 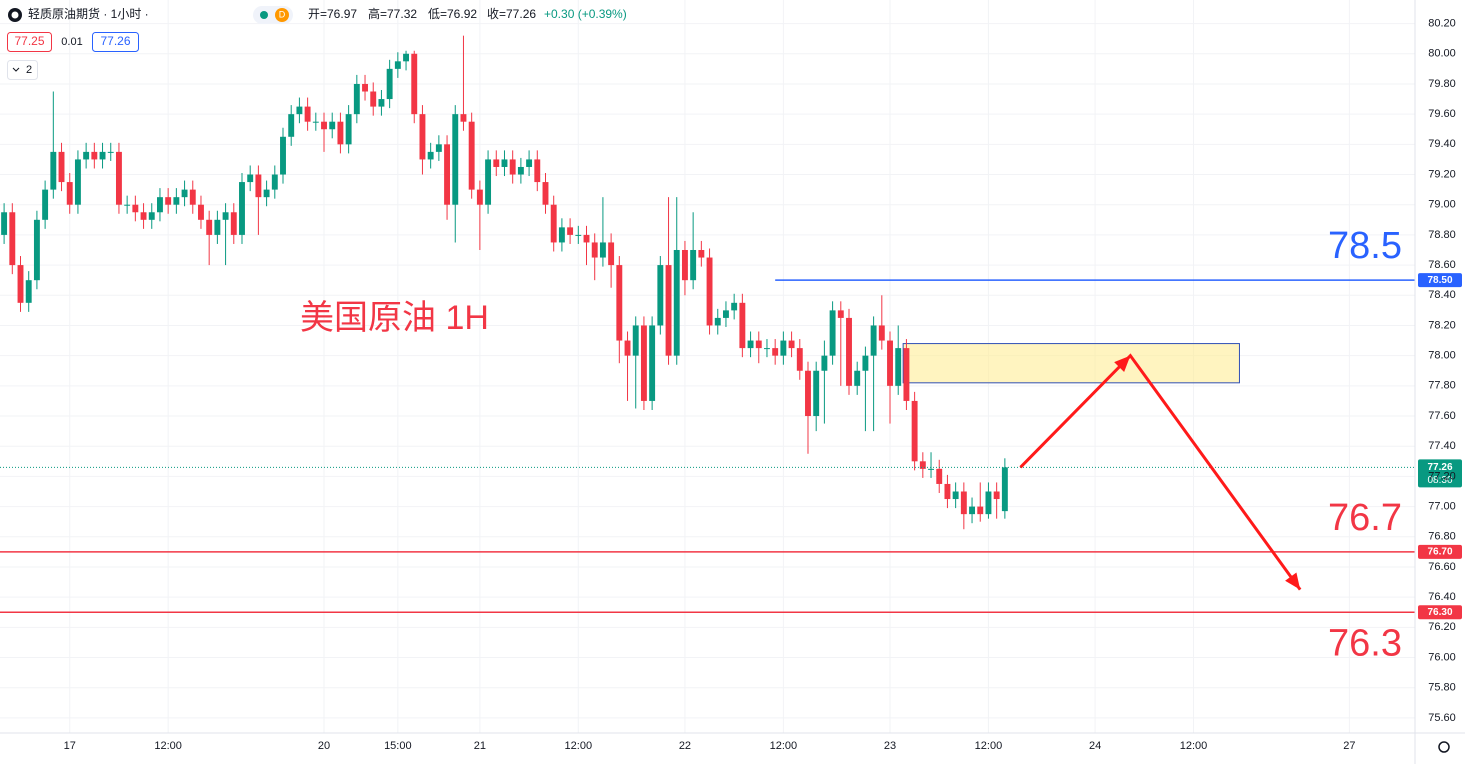 I want to click on y-tick-label: 79.60, so click(x=1442, y=114).